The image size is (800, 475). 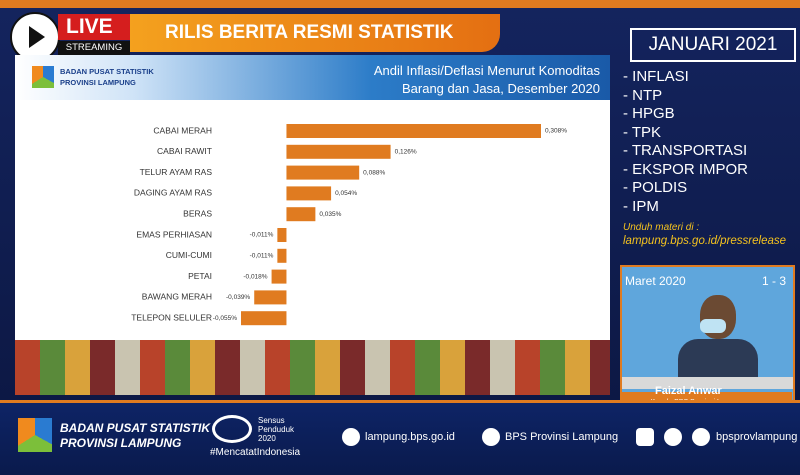 What do you see at coordinates (184, 151) in the screenshot?
I see `category-label: CABAI RAWIT` at bounding box center [184, 151].